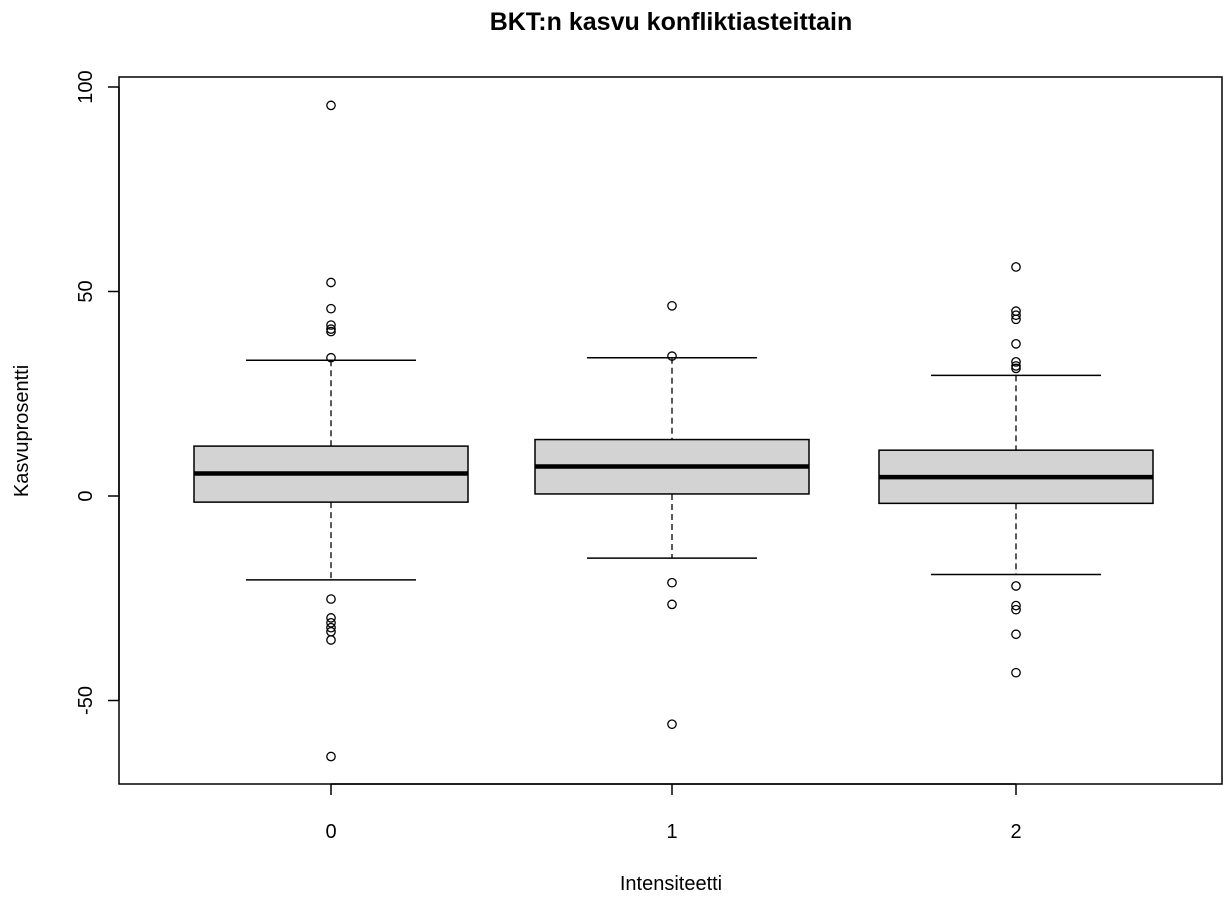 The height and width of the screenshot is (898, 1223). Describe the element at coordinates (673, 813) in the screenshot. I see `x-axis: 0 1 2` at that location.